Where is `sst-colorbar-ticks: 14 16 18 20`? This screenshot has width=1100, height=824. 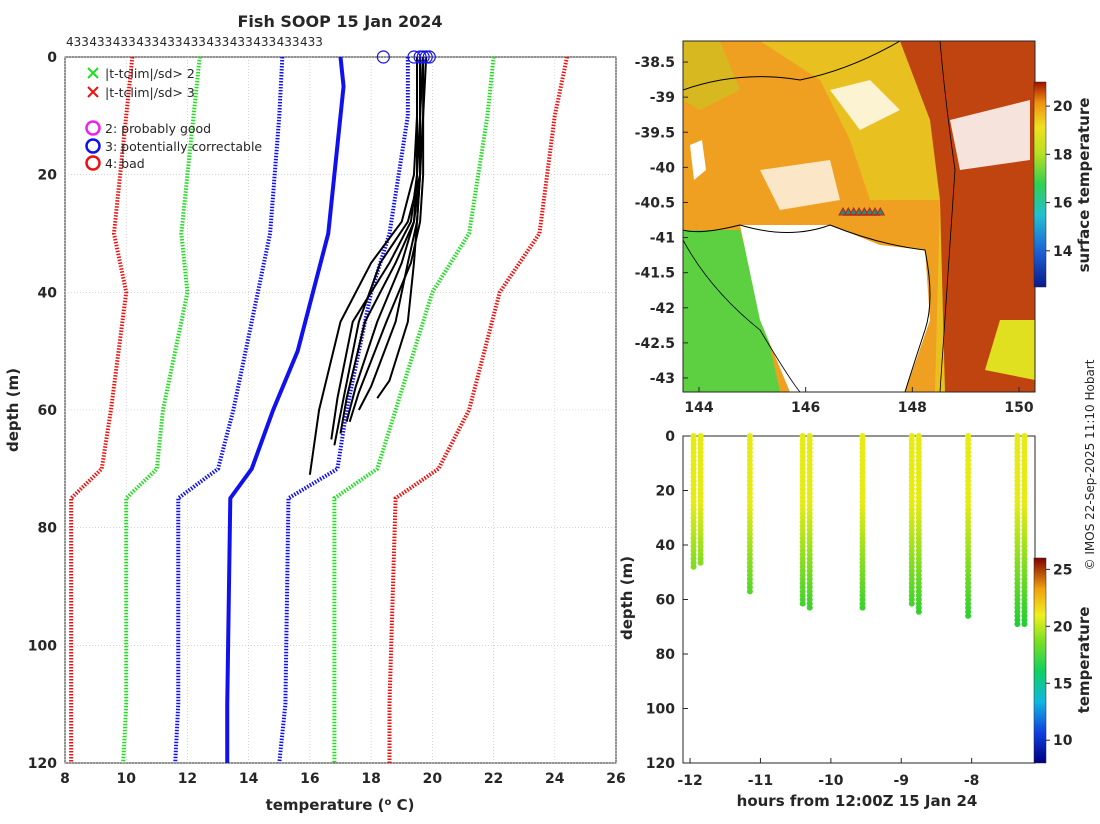
sst-colorbar-ticks: 14 16 18 20 is located at coordinates (1059, 179).